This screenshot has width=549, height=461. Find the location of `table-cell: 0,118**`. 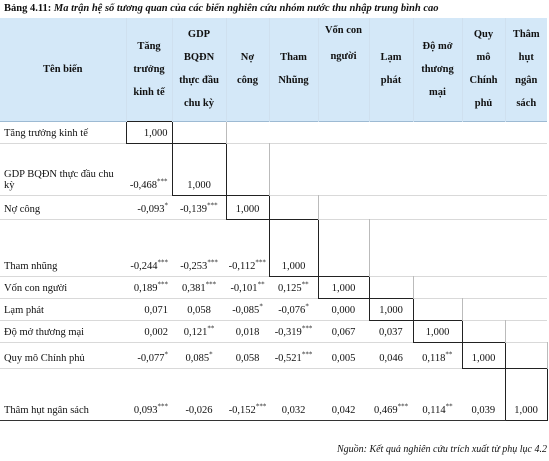

table-cell: 0,118** is located at coordinates (437, 354).